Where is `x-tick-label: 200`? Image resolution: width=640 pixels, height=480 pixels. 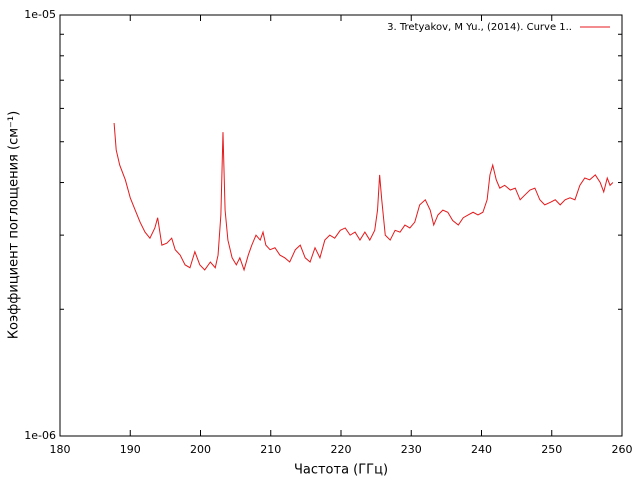 x-tick-label: 200 is located at coordinates (200, 449).